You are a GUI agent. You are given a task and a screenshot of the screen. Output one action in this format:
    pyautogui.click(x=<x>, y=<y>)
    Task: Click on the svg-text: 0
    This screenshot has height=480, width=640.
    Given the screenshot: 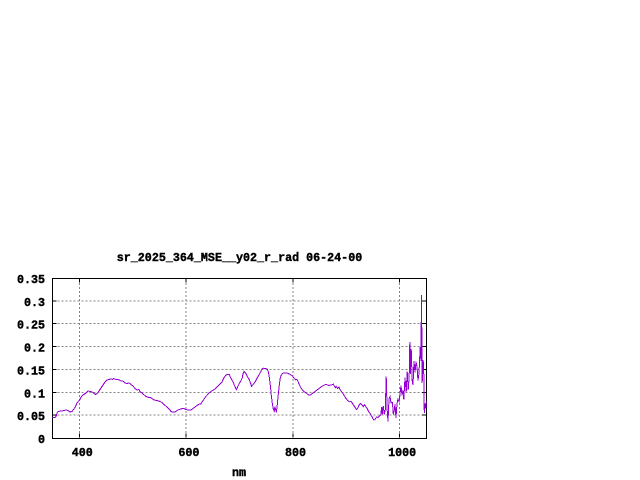 What is the action you would take?
    pyautogui.click(x=41, y=440)
    